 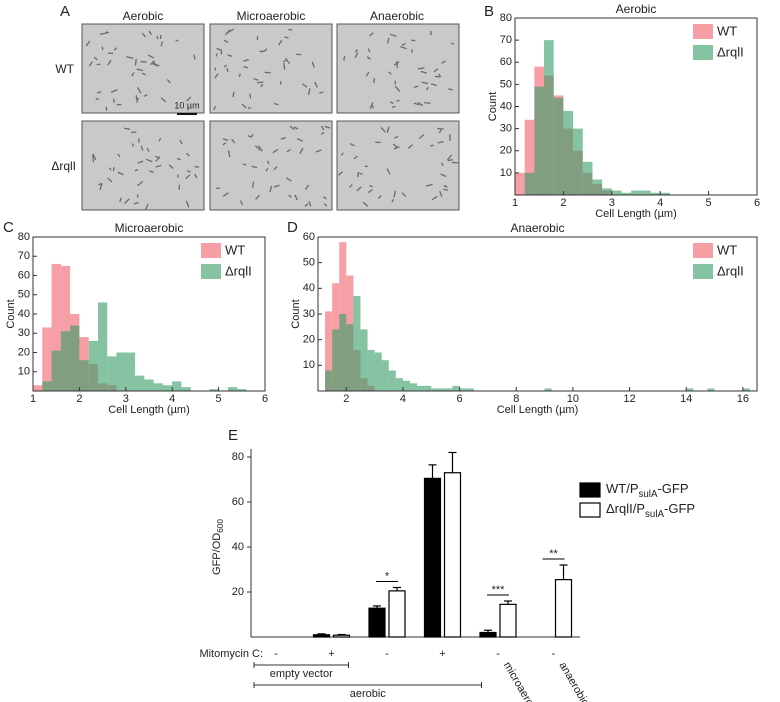 What do you see at coordinates (309, 365) in the screenshot?
I see `y-tick-label: 10` at bounding box center [309, 365].